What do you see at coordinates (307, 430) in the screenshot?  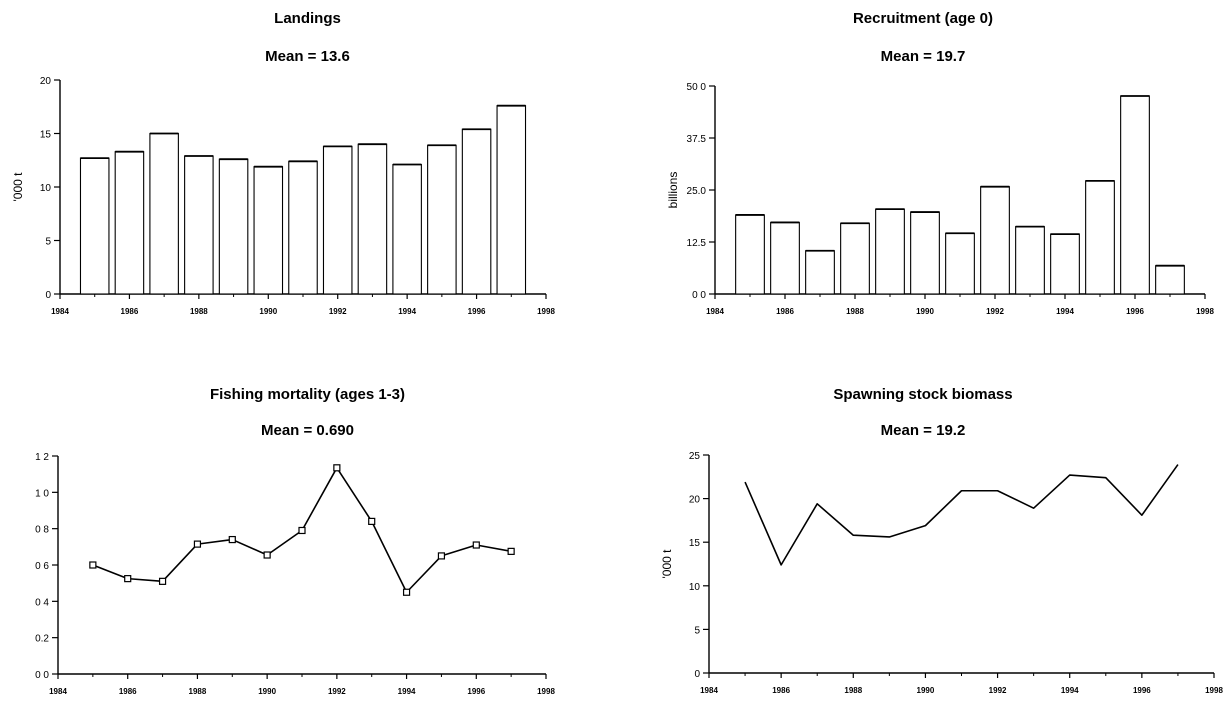 I see `chart-subtitle: Mean = 0.690` at bounding box center [307, 430].